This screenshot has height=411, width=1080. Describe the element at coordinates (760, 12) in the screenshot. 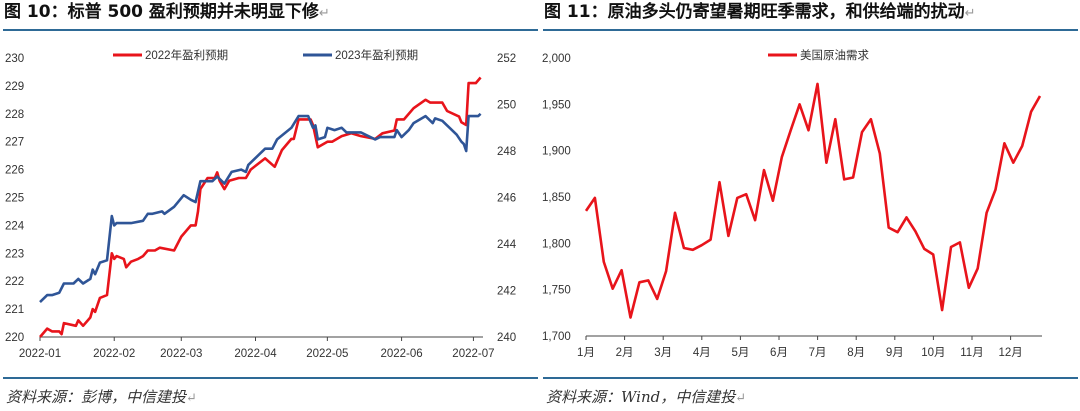

I see `figure-title: 图 11：原油多头仍寄望暑期旺季需求，和供给端的扰动↵` at that location.